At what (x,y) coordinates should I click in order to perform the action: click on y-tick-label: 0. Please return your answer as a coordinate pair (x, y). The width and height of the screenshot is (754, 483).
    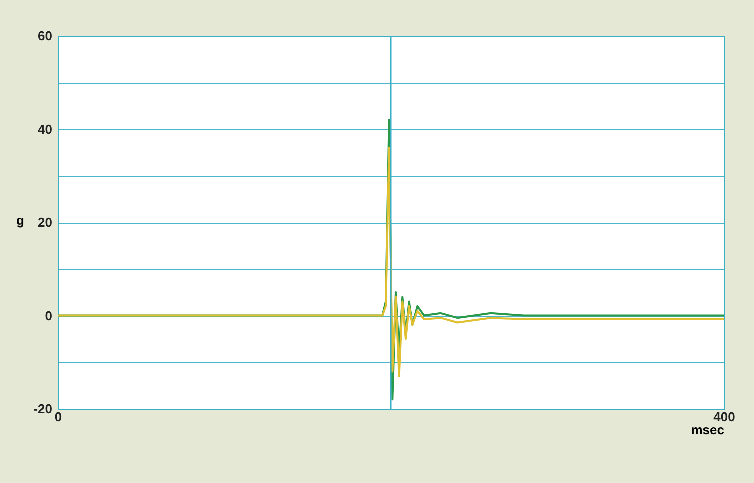
    Looking at the image, I should click on (48, 316).